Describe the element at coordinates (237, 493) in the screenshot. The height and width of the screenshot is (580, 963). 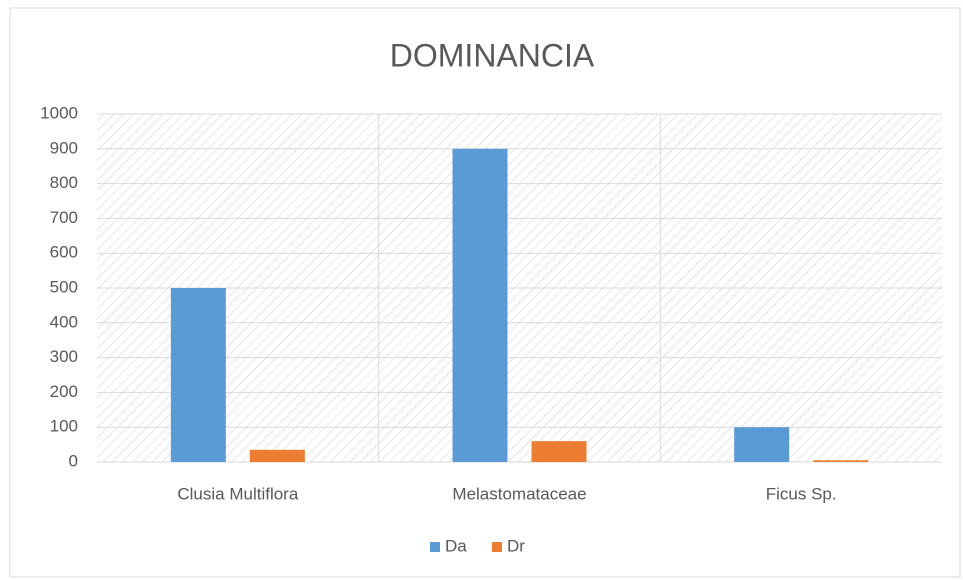
I see `x-tick-label: Clusia Multiflora` at that location.